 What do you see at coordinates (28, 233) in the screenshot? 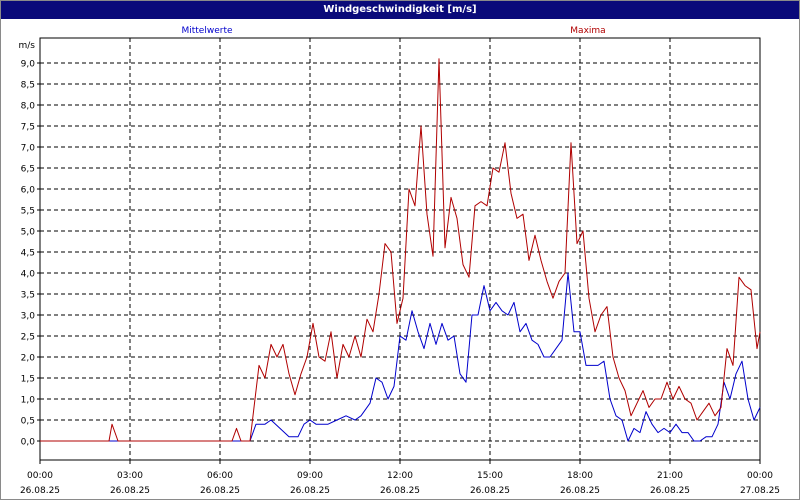
I see `y-tick-label: 5,0` at bounding box center [28, 233].